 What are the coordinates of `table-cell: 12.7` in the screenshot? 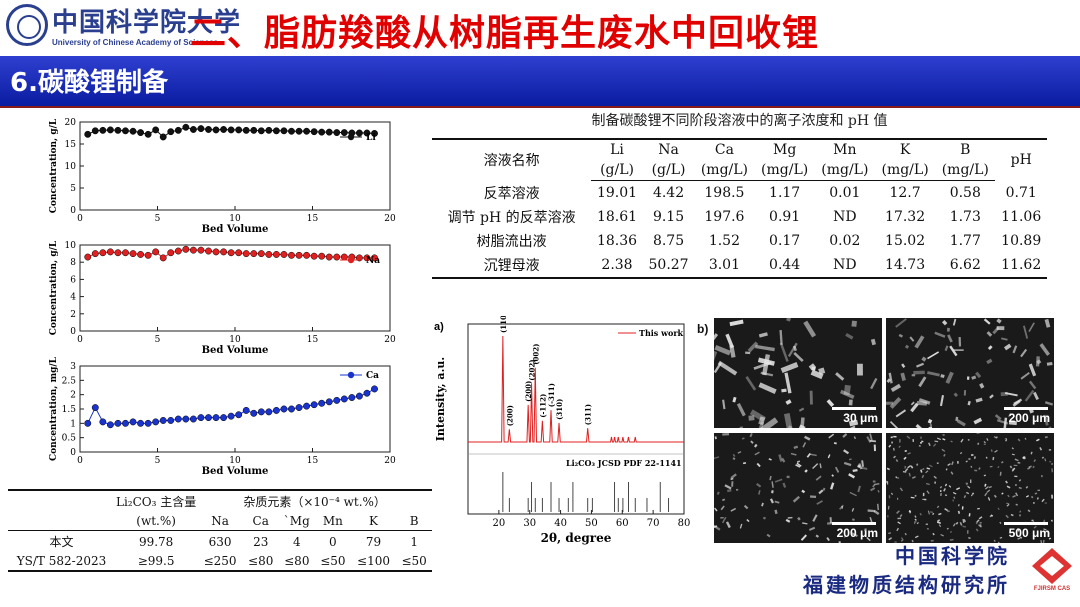 It's located at (905, 192).